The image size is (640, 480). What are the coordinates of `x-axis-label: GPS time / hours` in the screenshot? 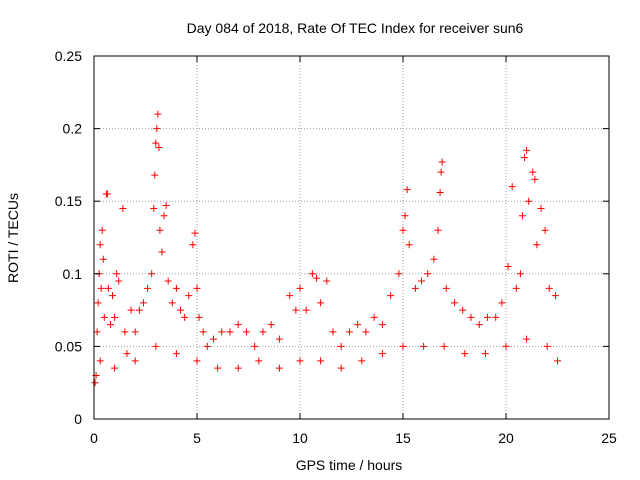 It's located at (349, 465).